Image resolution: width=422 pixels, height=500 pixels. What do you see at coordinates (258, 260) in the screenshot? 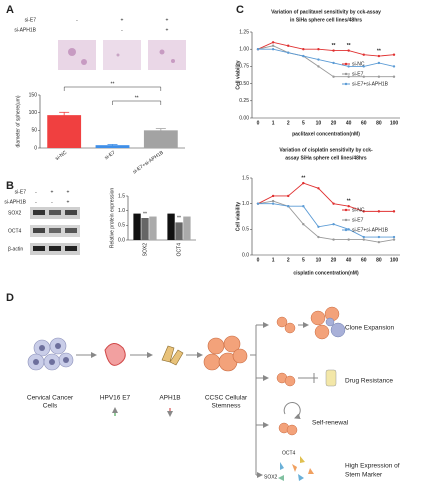
I see `x-tick-label: 0` at bounding box center [258, 260].